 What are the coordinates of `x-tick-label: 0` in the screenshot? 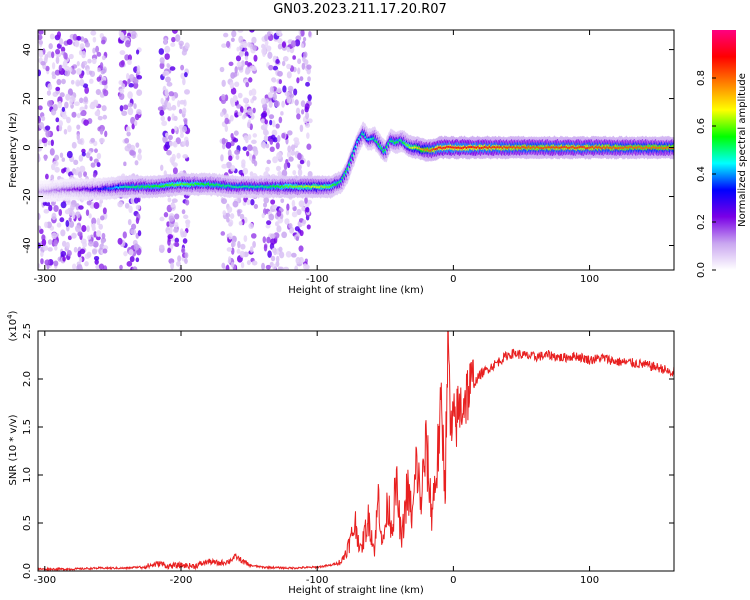 It's located at (453, 279).